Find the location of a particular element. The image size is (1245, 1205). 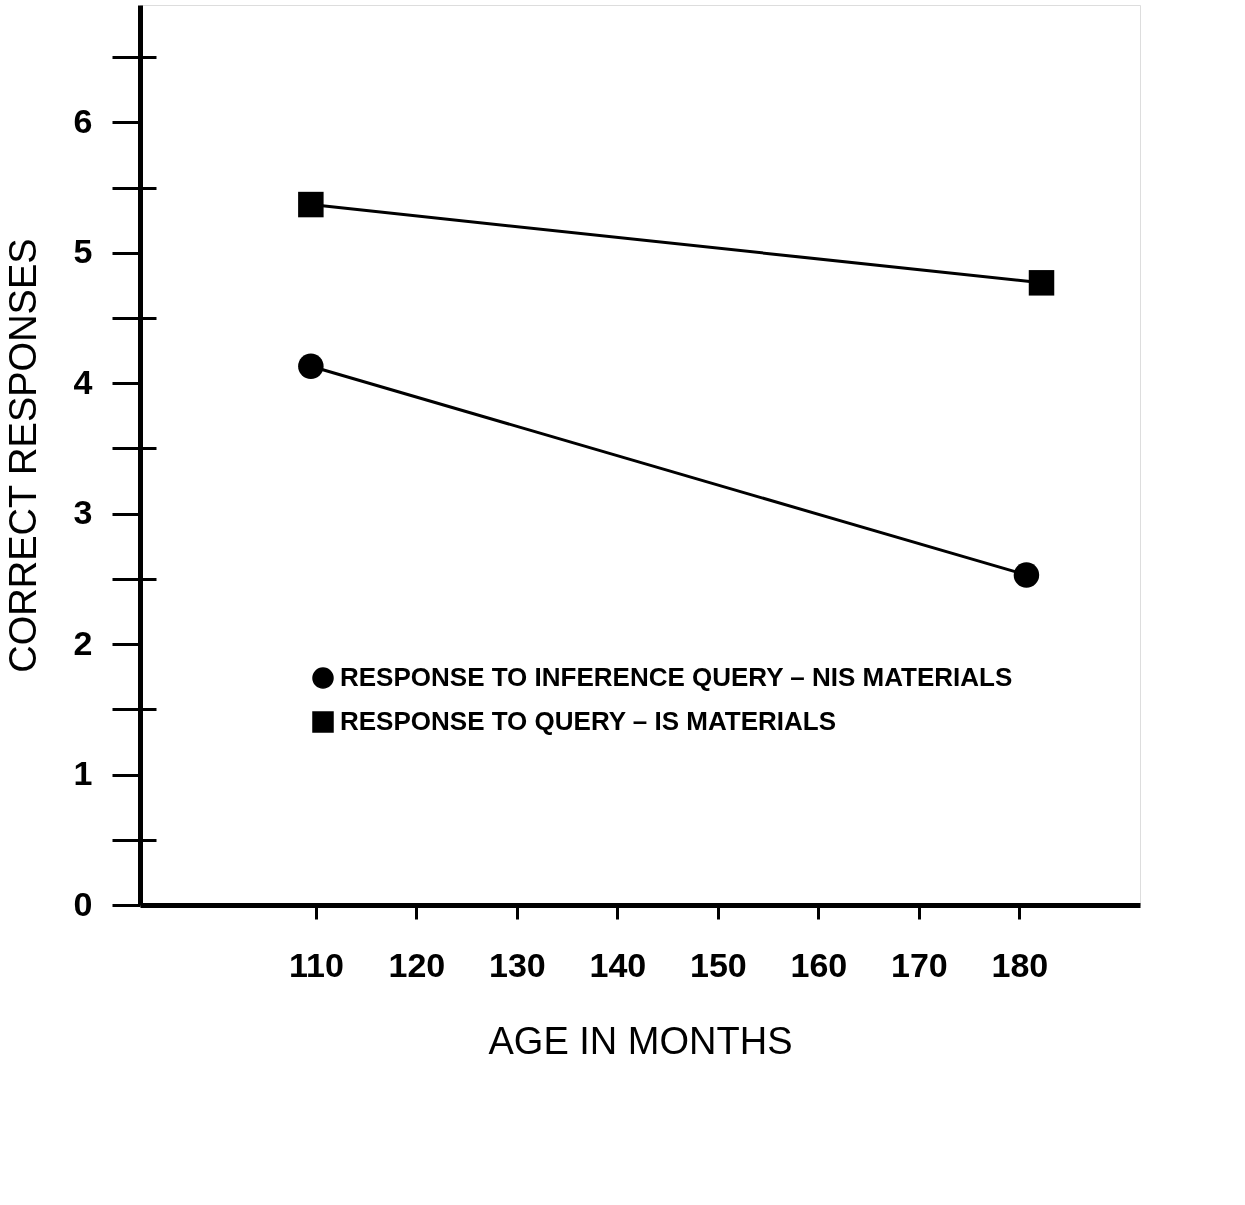

x-tick-label: 180 is located at coordinates (1020, 964).